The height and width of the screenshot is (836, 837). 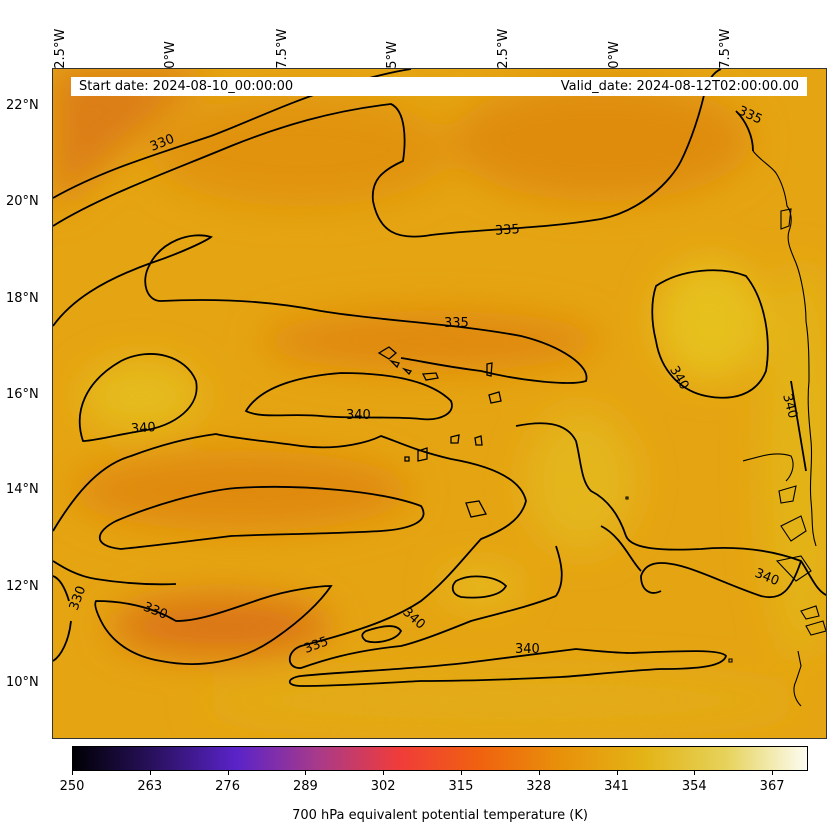 I want to click on contour-340-south, so click(x=507, y=667).